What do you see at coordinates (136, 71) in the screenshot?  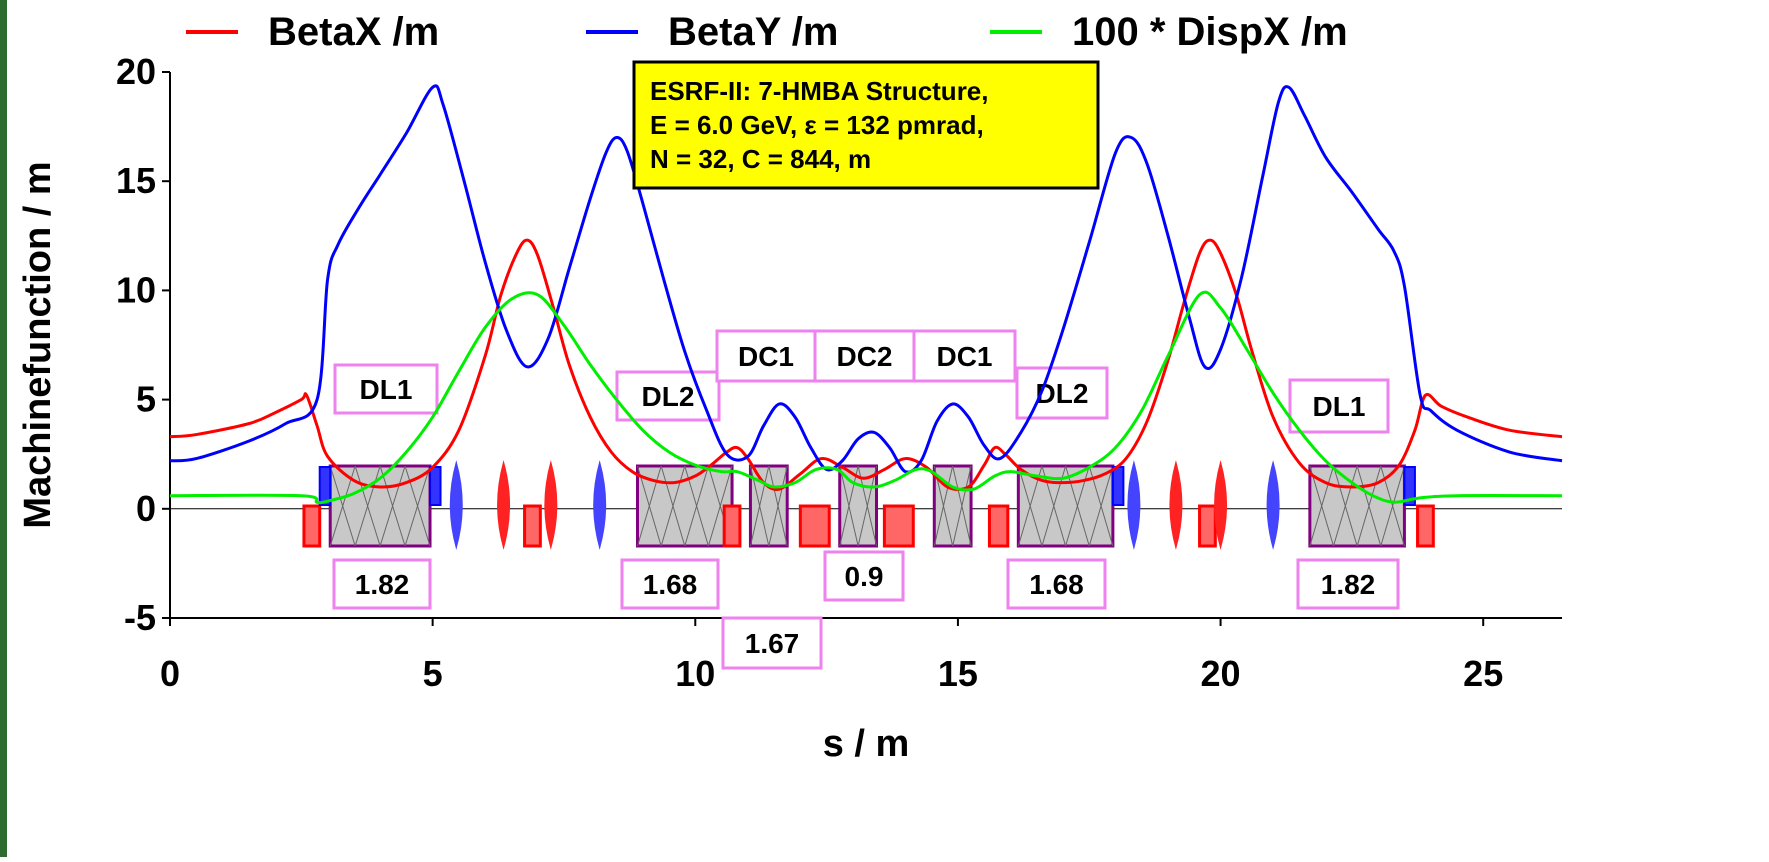 I see `y-tick-label: 20` at bounding box center [136, 71].